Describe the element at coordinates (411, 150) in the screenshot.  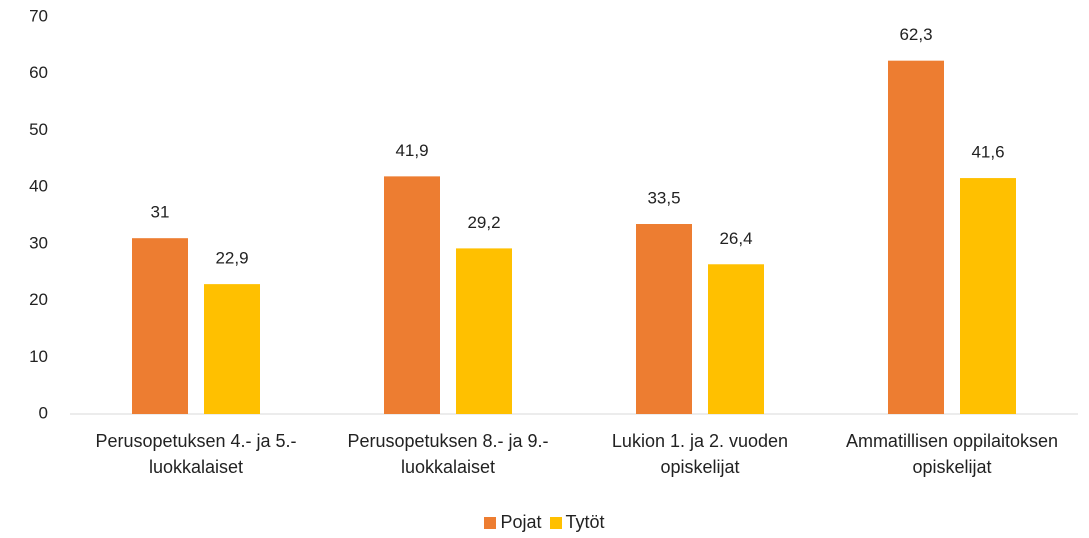
I see `data-label: 41,9` at that location.